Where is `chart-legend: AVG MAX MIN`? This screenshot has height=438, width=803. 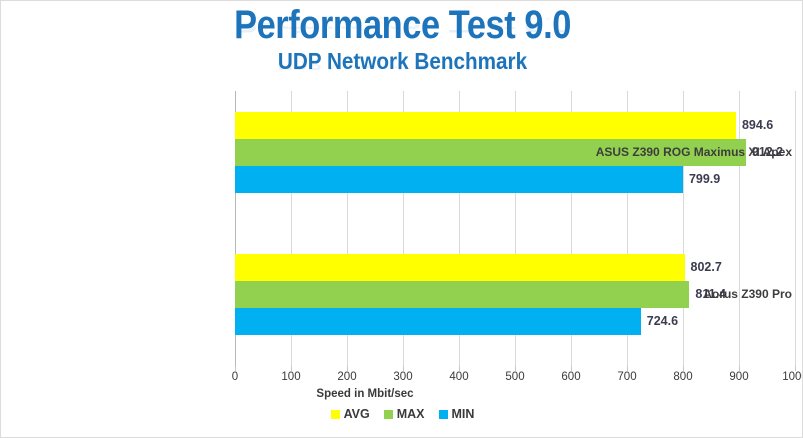 chart-legend: AVG MAX MIN is located at coordinates (401, 414).